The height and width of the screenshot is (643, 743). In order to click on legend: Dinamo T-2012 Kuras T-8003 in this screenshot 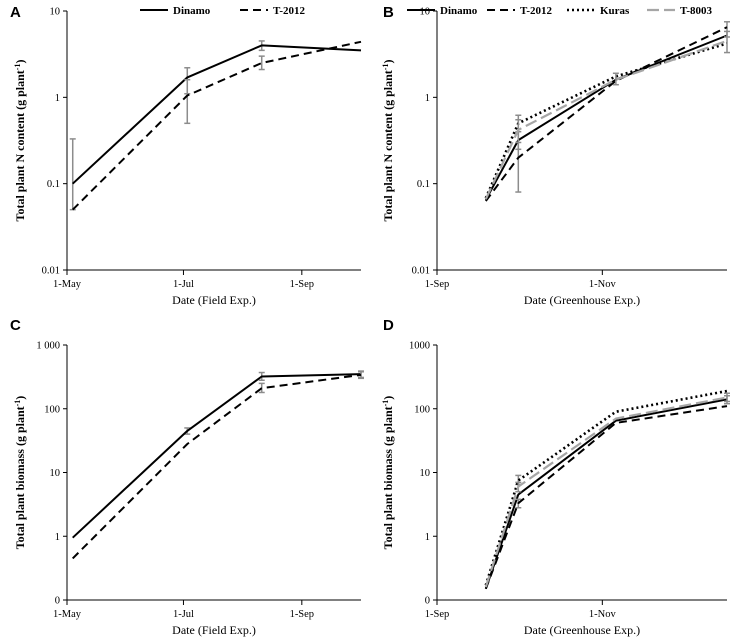, I will do `click(559, 11)`.